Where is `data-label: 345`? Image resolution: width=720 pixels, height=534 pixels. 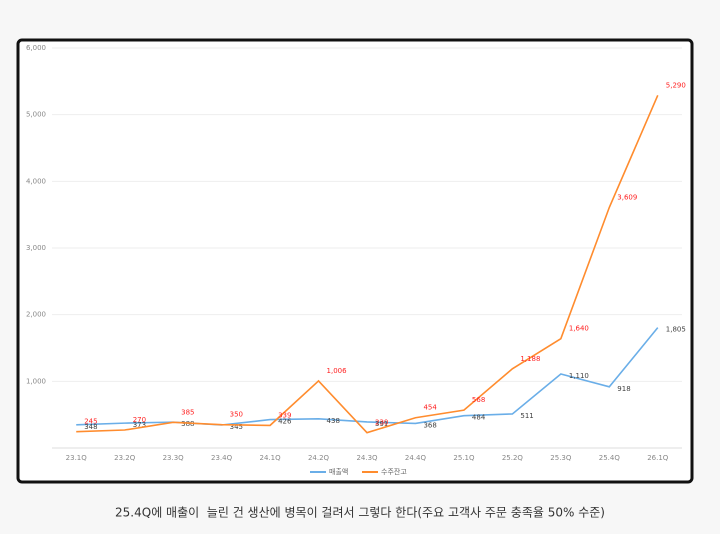
data-label: 345 is located at coordinates (236, 427).